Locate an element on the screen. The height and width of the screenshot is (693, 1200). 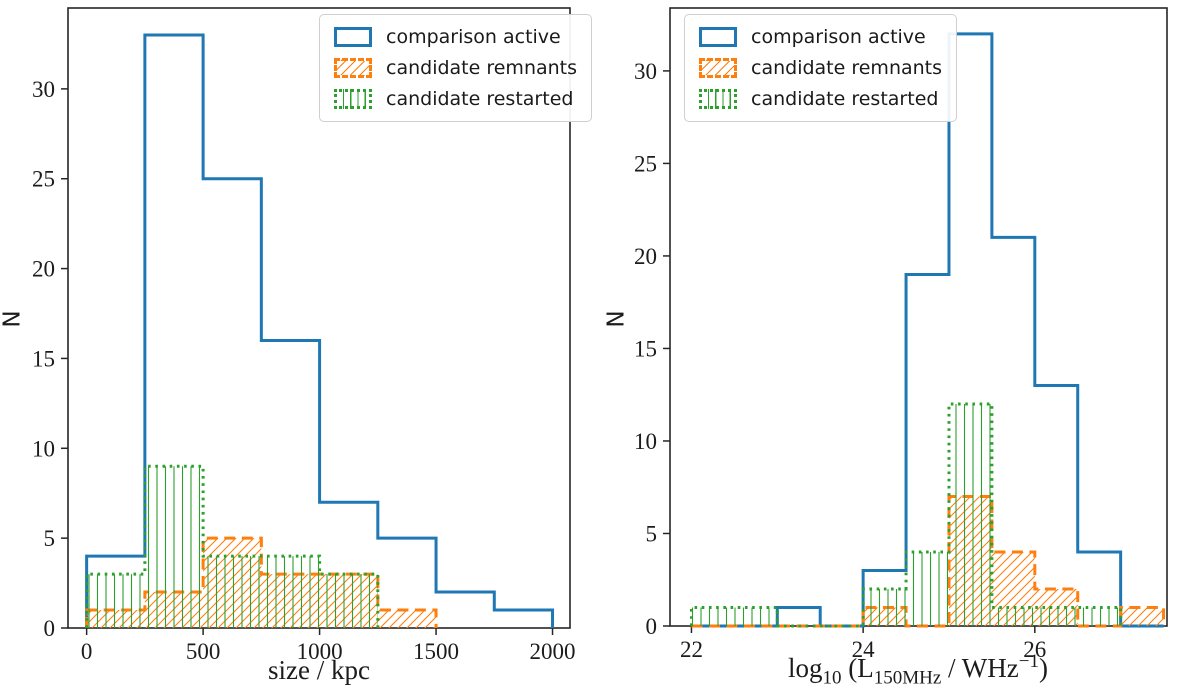
x-axis-label-luminosity: log10 (L150MHz / WHz−1) is located at coordinates (918, 669).